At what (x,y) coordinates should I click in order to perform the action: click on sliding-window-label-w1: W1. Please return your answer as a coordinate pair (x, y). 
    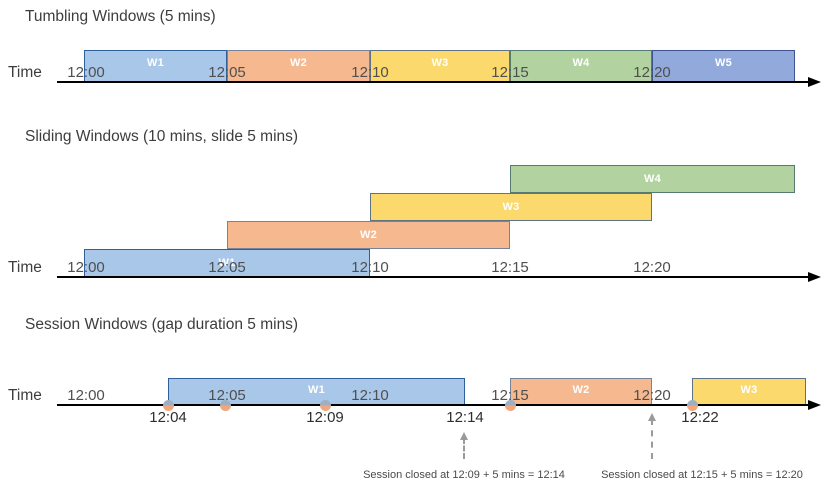
    Looking at the image, I should click on (227, 263).